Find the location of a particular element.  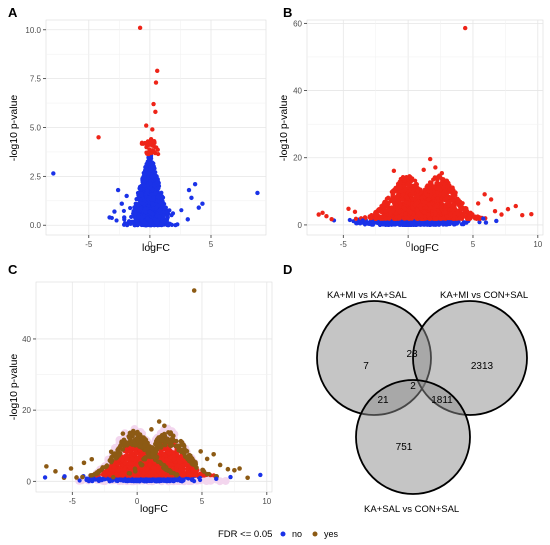

panel-label-b: B is located at coordinates (287, 12).